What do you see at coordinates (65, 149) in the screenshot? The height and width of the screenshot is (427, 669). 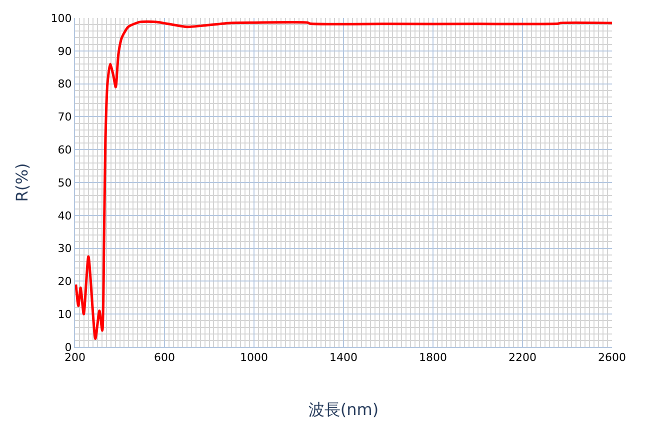 I see `y-tick-label: 60` at bounding box center [65, 149].